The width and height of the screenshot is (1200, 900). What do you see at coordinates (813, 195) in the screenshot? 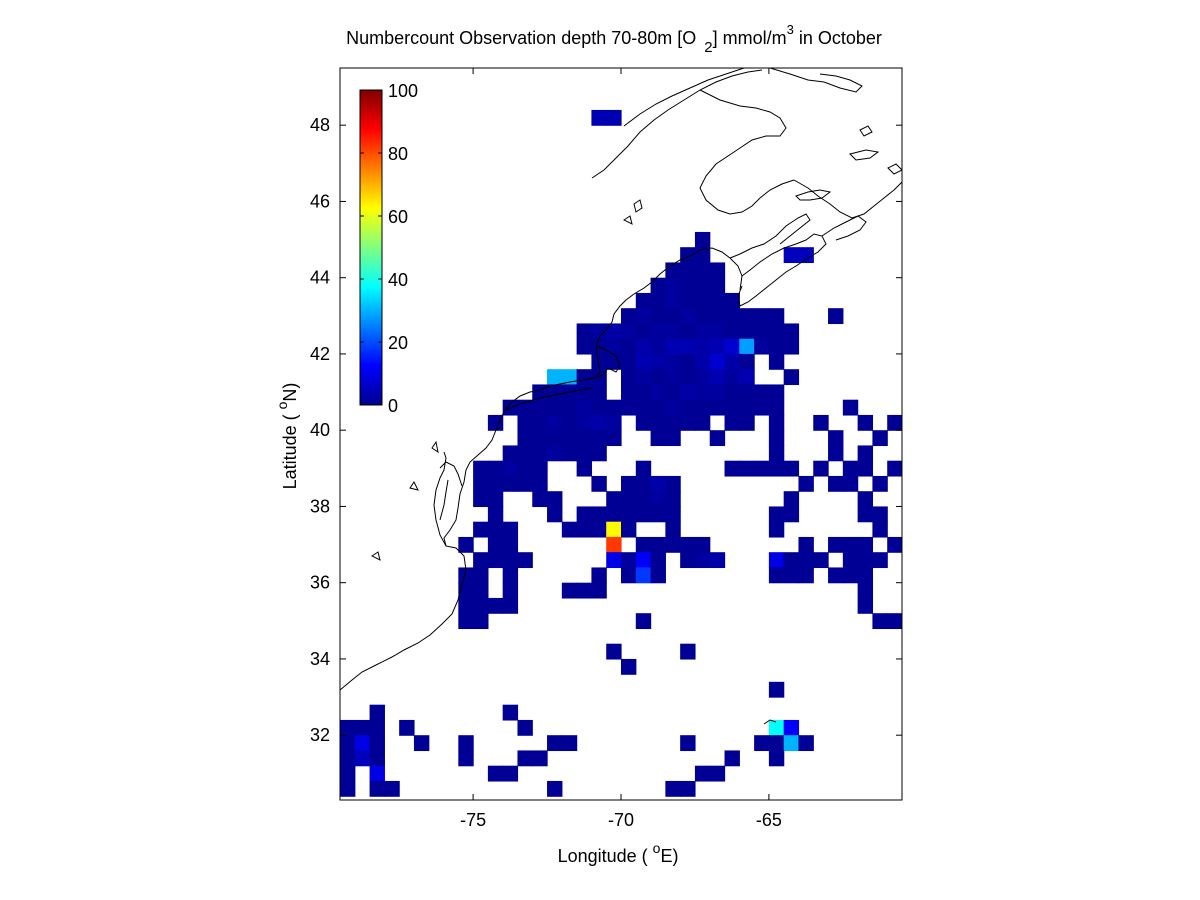
I see `coastline-pei` at bounding box center [813, 195].